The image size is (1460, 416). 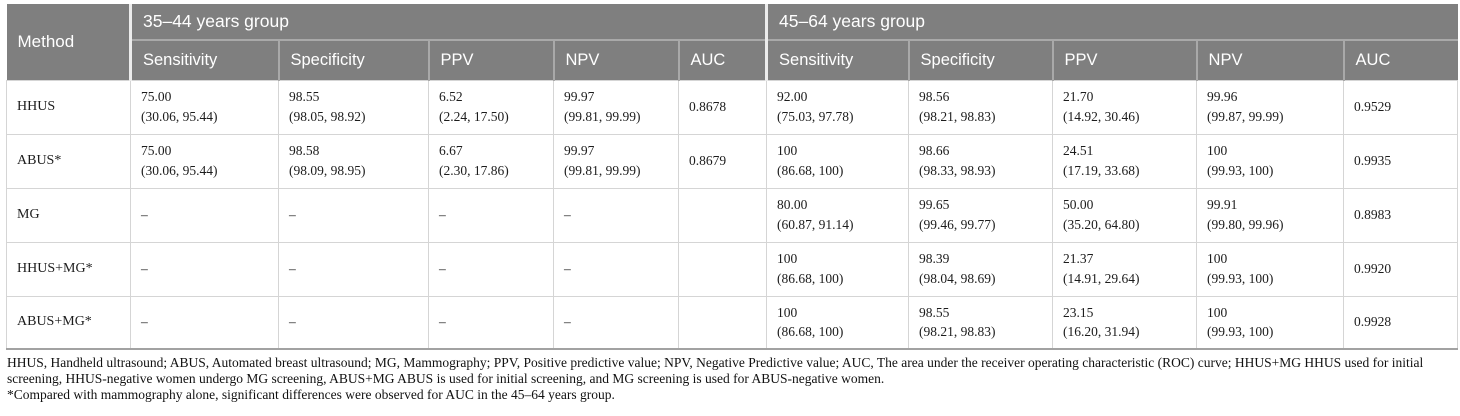 I want to click on metric-value: 24.51, so click(x=1078, y=151).